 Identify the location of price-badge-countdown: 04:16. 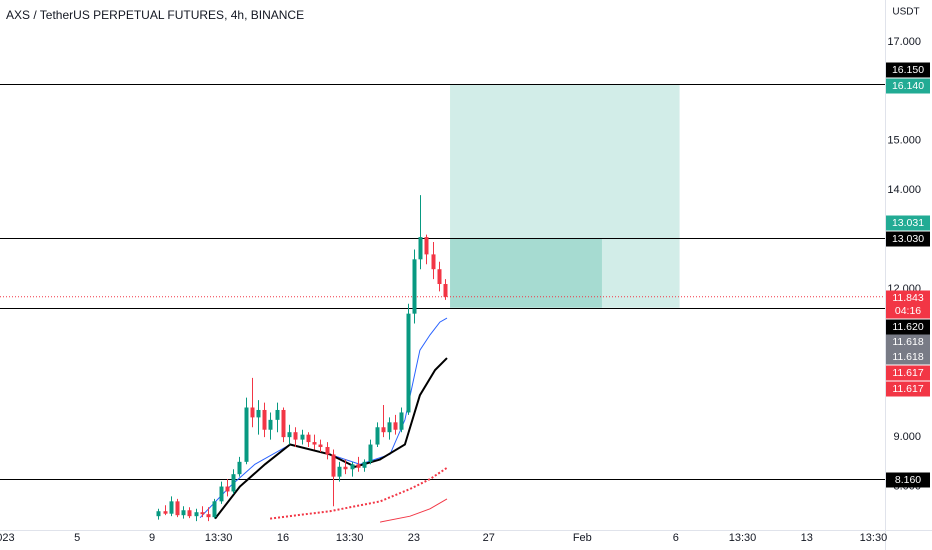
(908, 311).